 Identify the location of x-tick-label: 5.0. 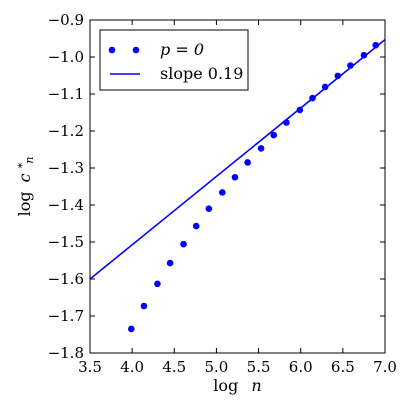
(216, 367).